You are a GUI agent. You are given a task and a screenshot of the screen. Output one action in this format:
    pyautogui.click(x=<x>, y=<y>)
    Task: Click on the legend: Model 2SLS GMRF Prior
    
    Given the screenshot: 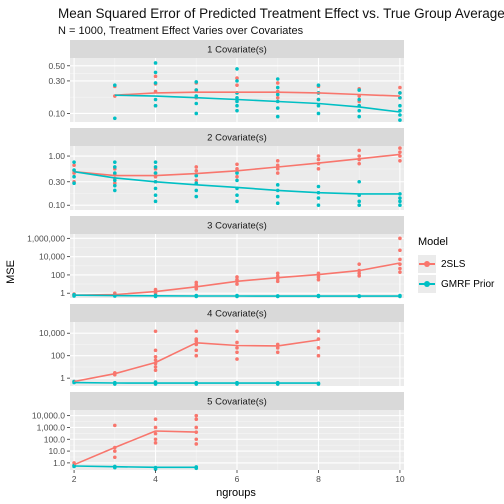 What is the action you would take?
    pyautogui.click(x=456, y=265)
    